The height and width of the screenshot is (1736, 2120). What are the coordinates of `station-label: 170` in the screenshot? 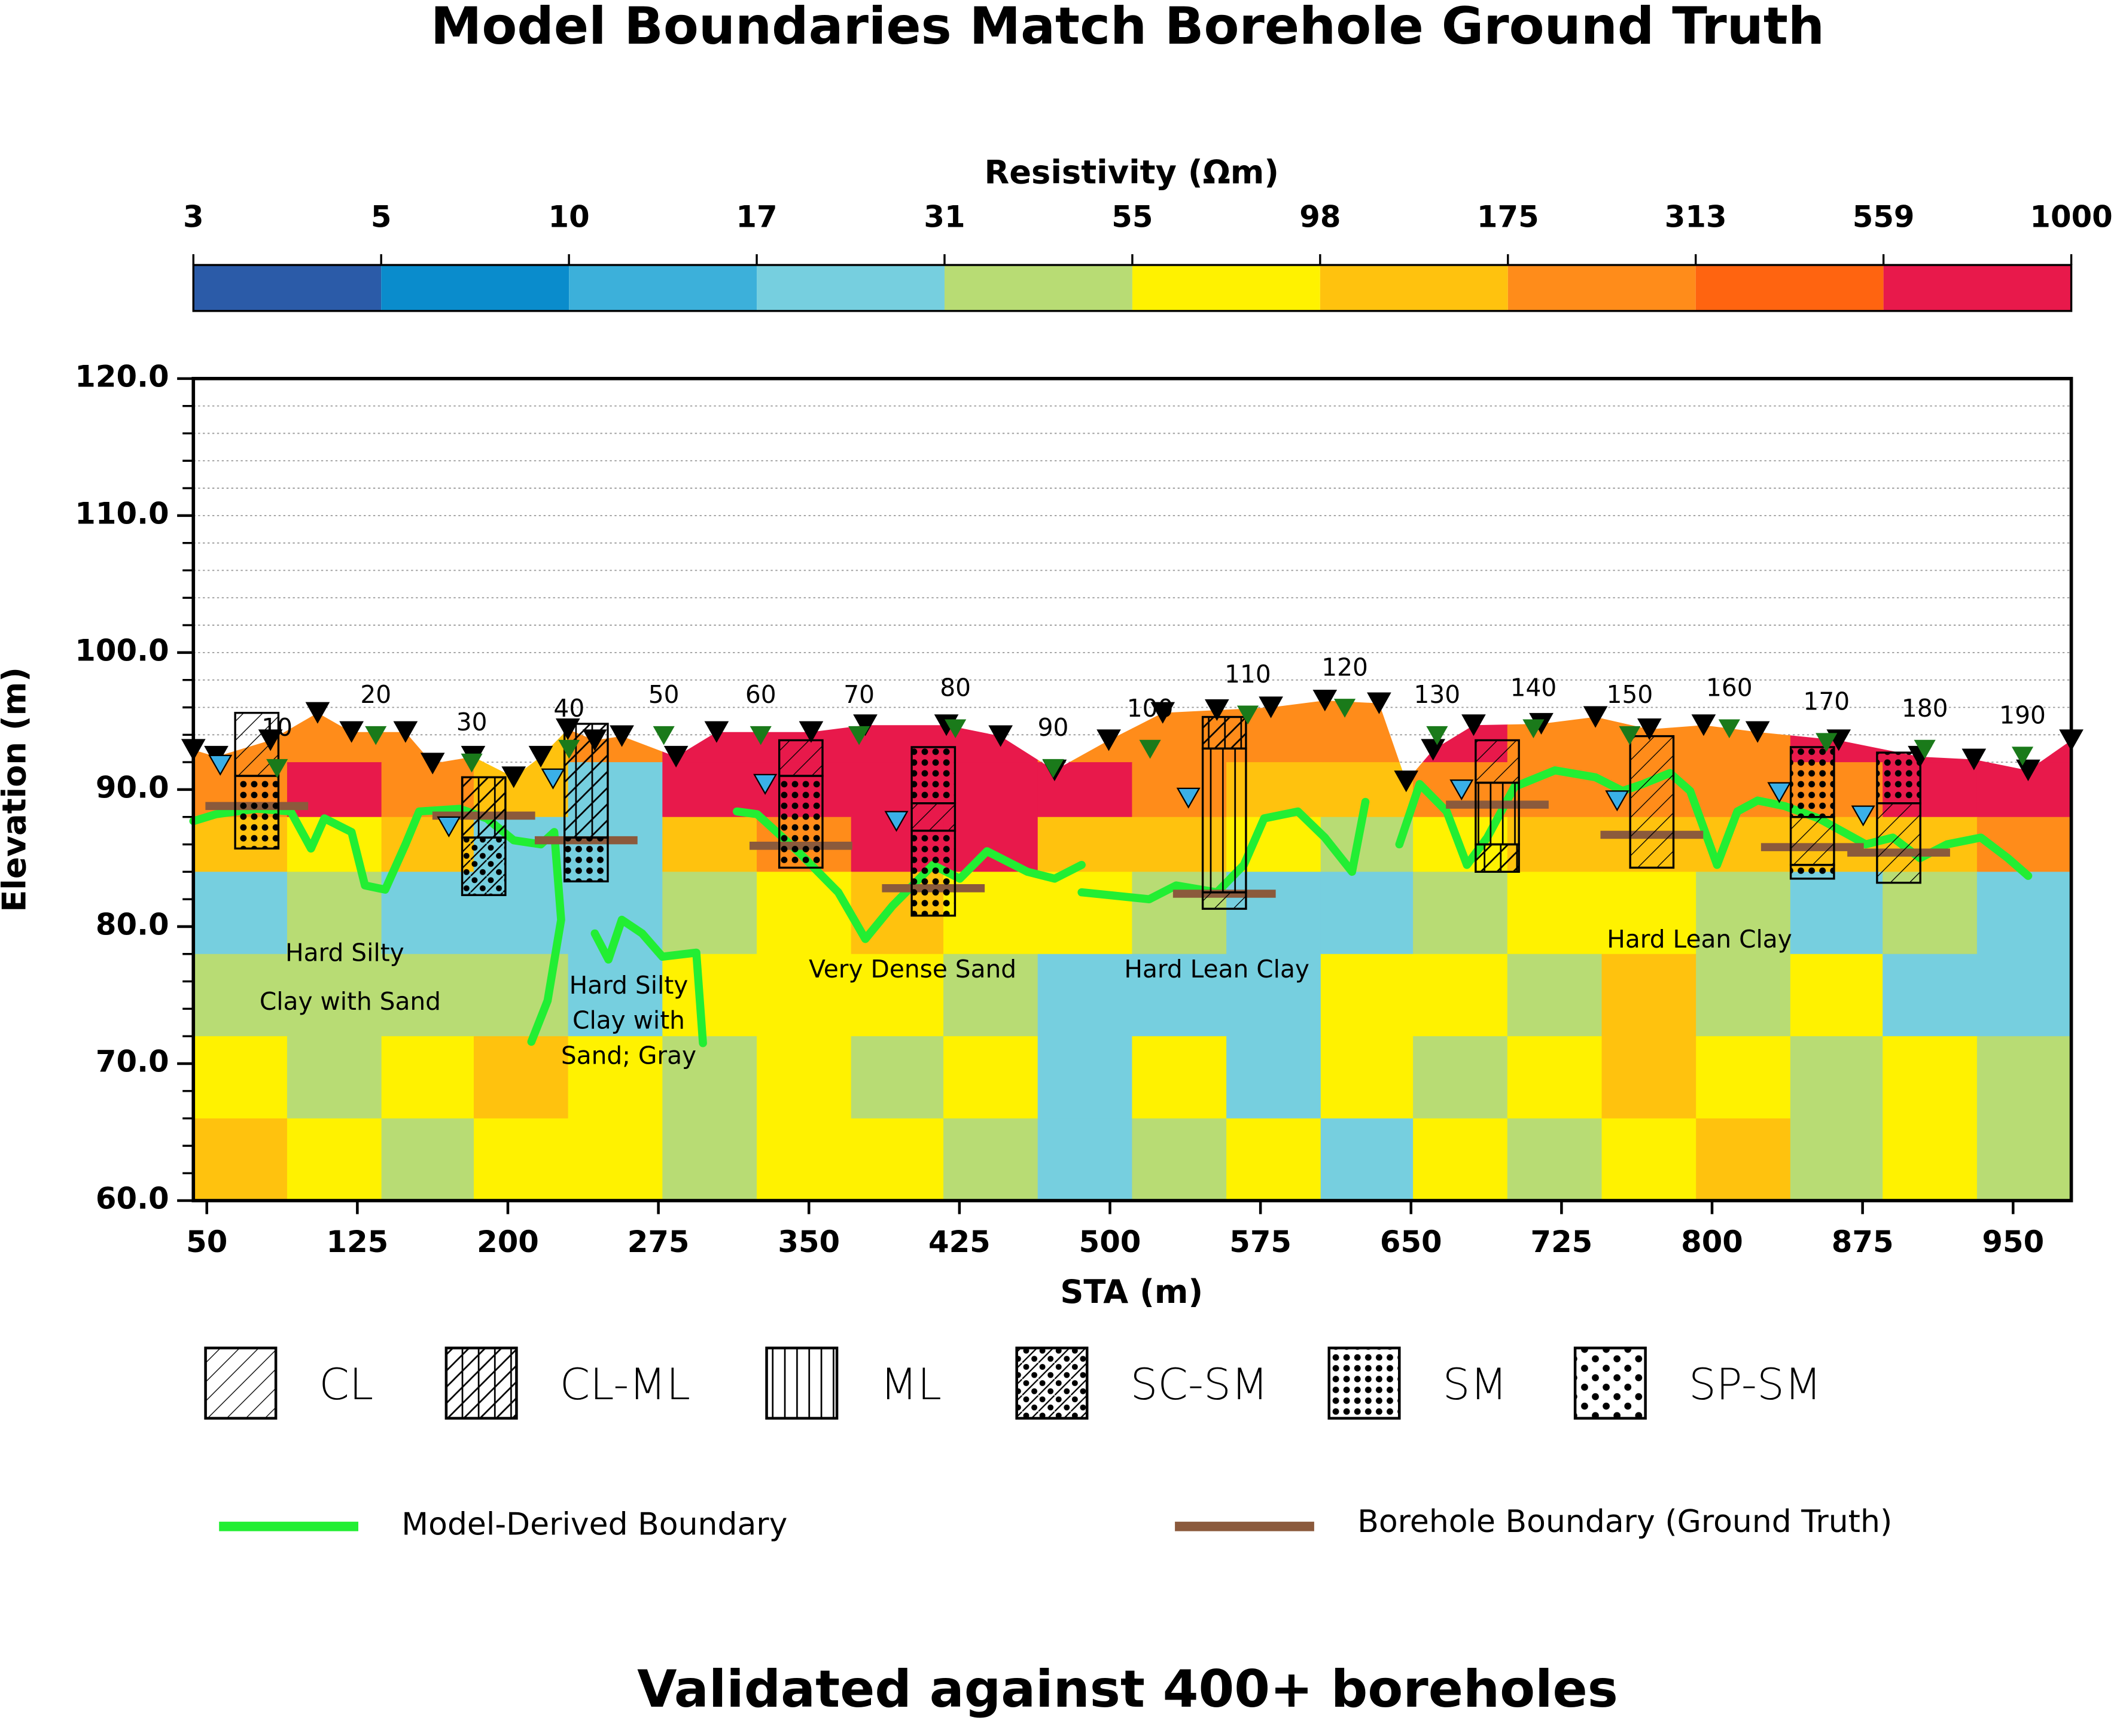 It's located at (1826, 701).